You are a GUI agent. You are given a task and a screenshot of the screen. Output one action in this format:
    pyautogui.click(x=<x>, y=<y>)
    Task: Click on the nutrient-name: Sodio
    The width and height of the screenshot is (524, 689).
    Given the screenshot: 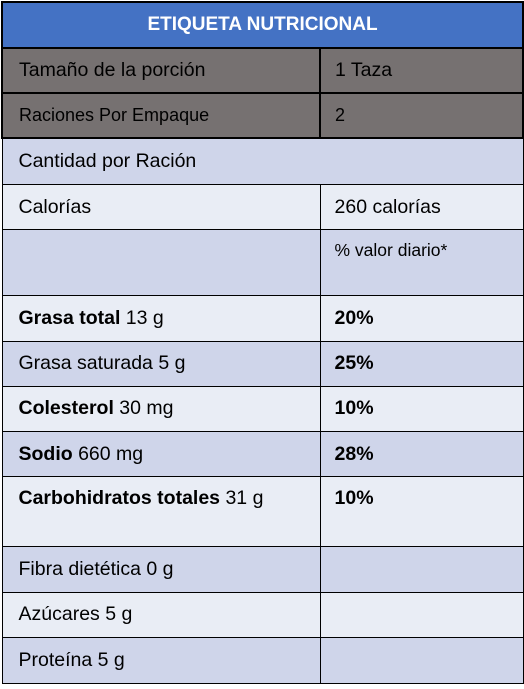 What is the action you would take?
    pyautogui.click(x=45, y=453)
    